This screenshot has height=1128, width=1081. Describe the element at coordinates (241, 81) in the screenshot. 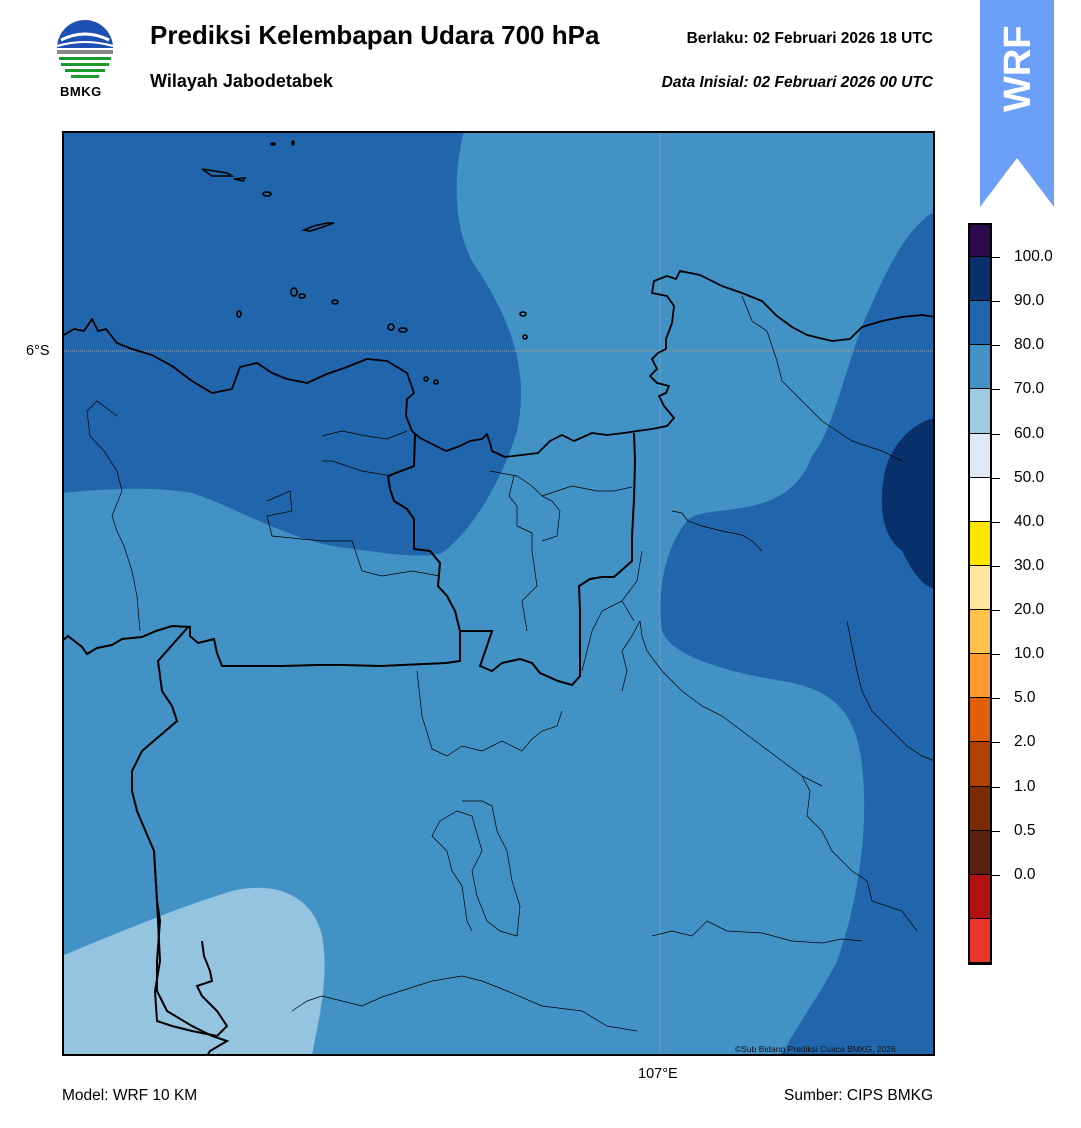

I see `map-subtitle: Wilayah Jabodetabek` at that location.